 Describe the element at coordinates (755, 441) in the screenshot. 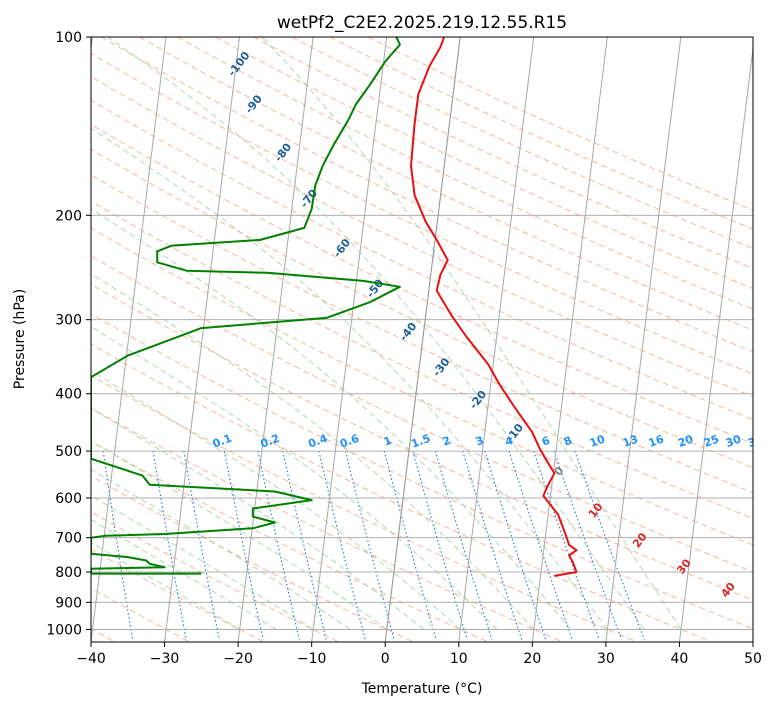

I see `mixing-ratio-label: 36` at that location.